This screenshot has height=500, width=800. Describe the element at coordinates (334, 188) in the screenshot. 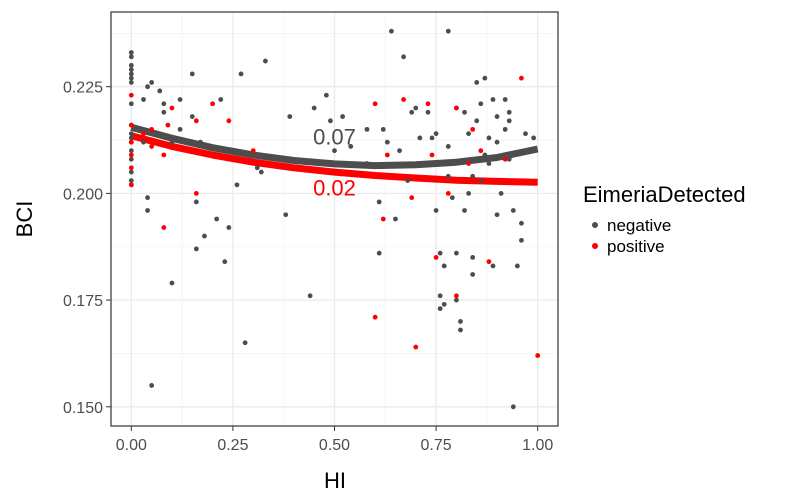

I see `annotation-positive: 0.02` at that location.